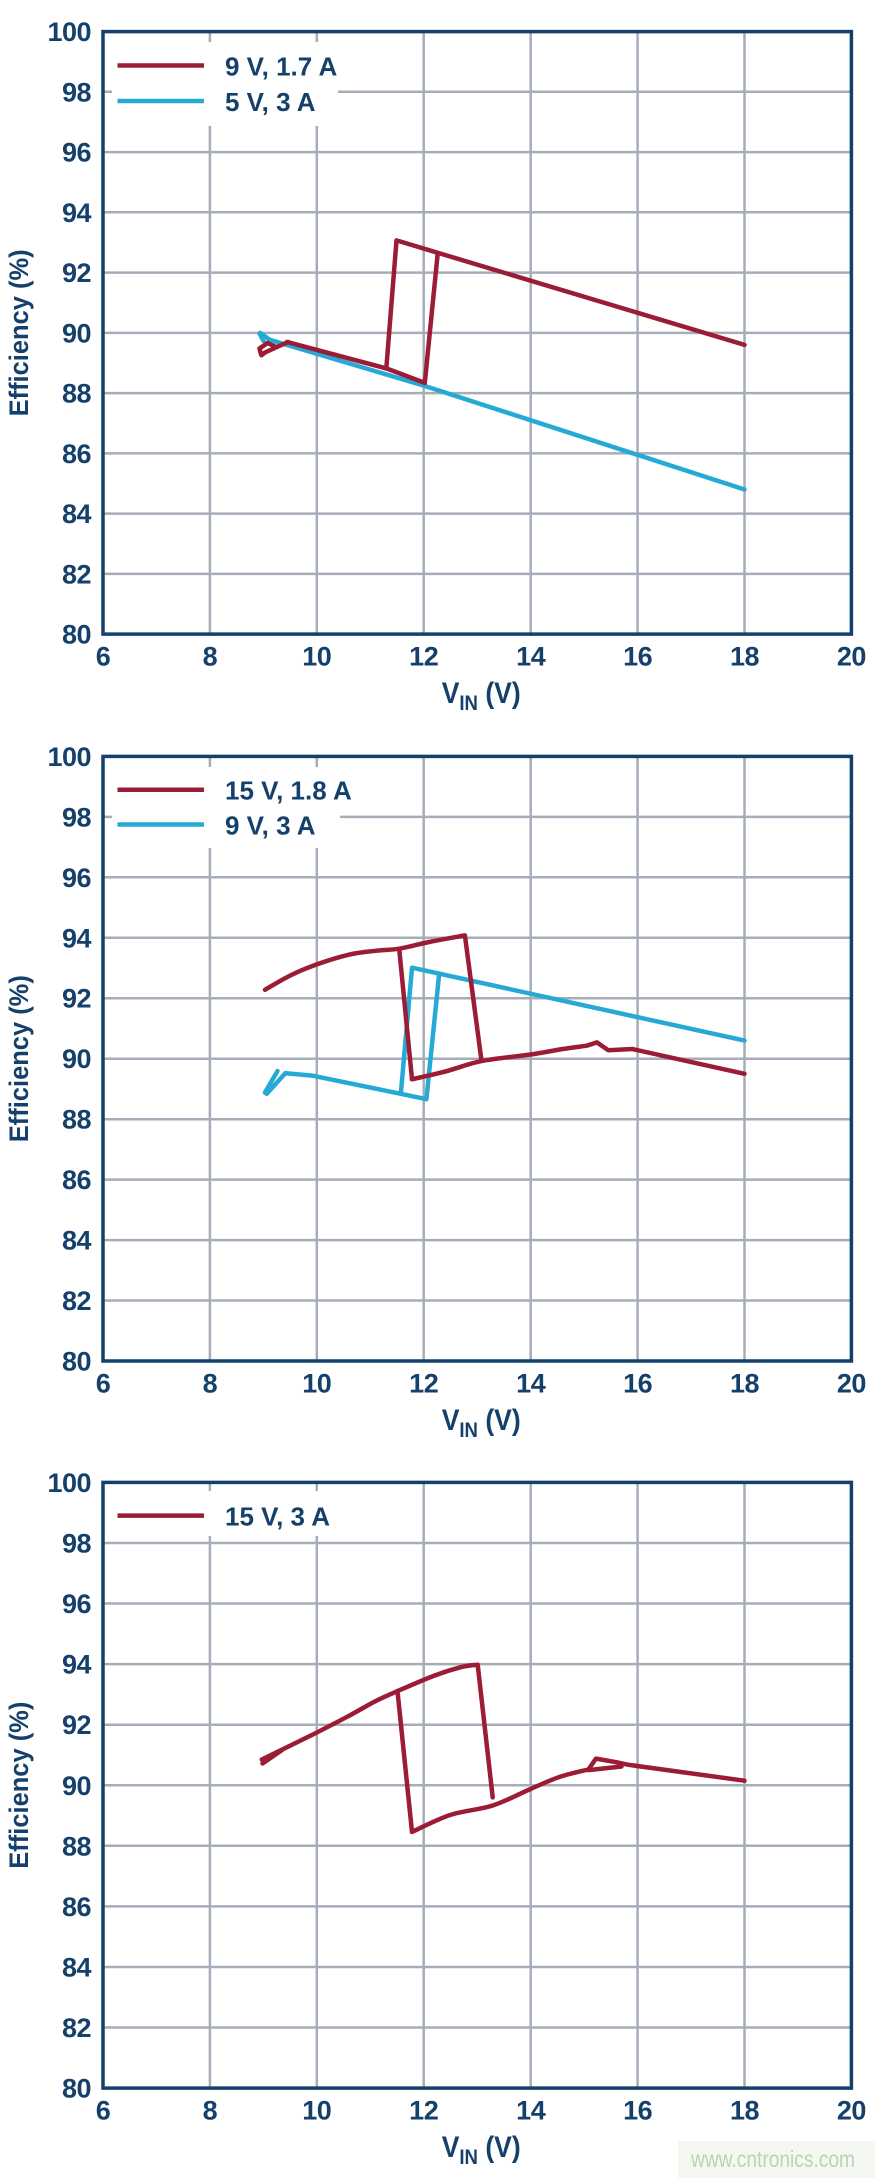 The height and width of the screenshot is (2178, 875). What do you see at coordinates (277, 1517) in the screenshot?
I see `svg-text: 15 V, 3 A` at bounding box center [277, 1517].